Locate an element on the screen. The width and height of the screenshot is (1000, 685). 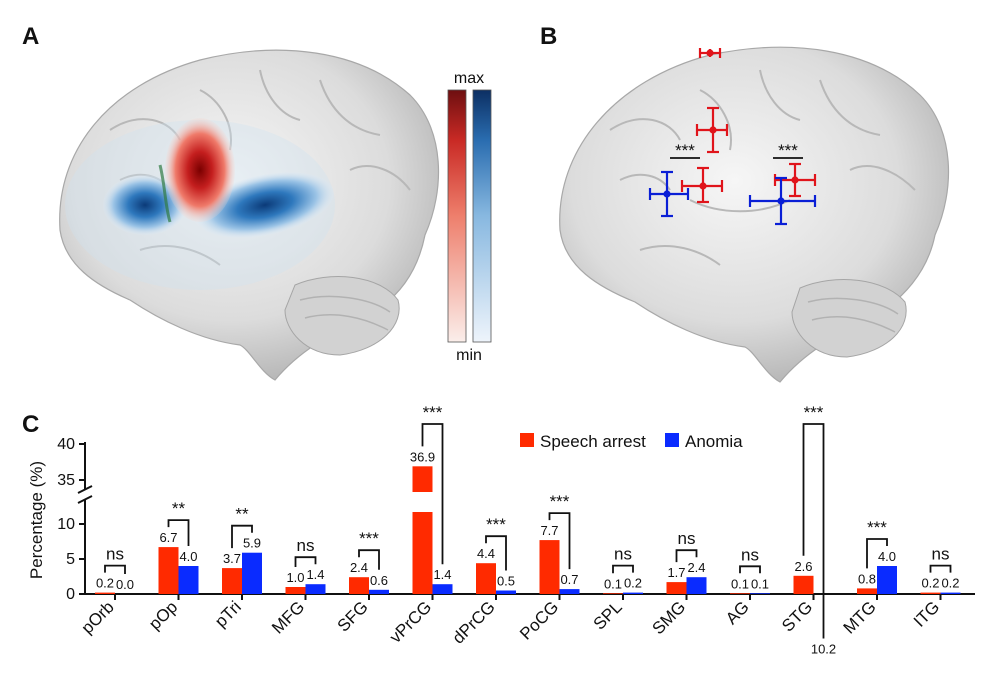
value-label-anomia: 0.6 is located at coordinates (379, 580).